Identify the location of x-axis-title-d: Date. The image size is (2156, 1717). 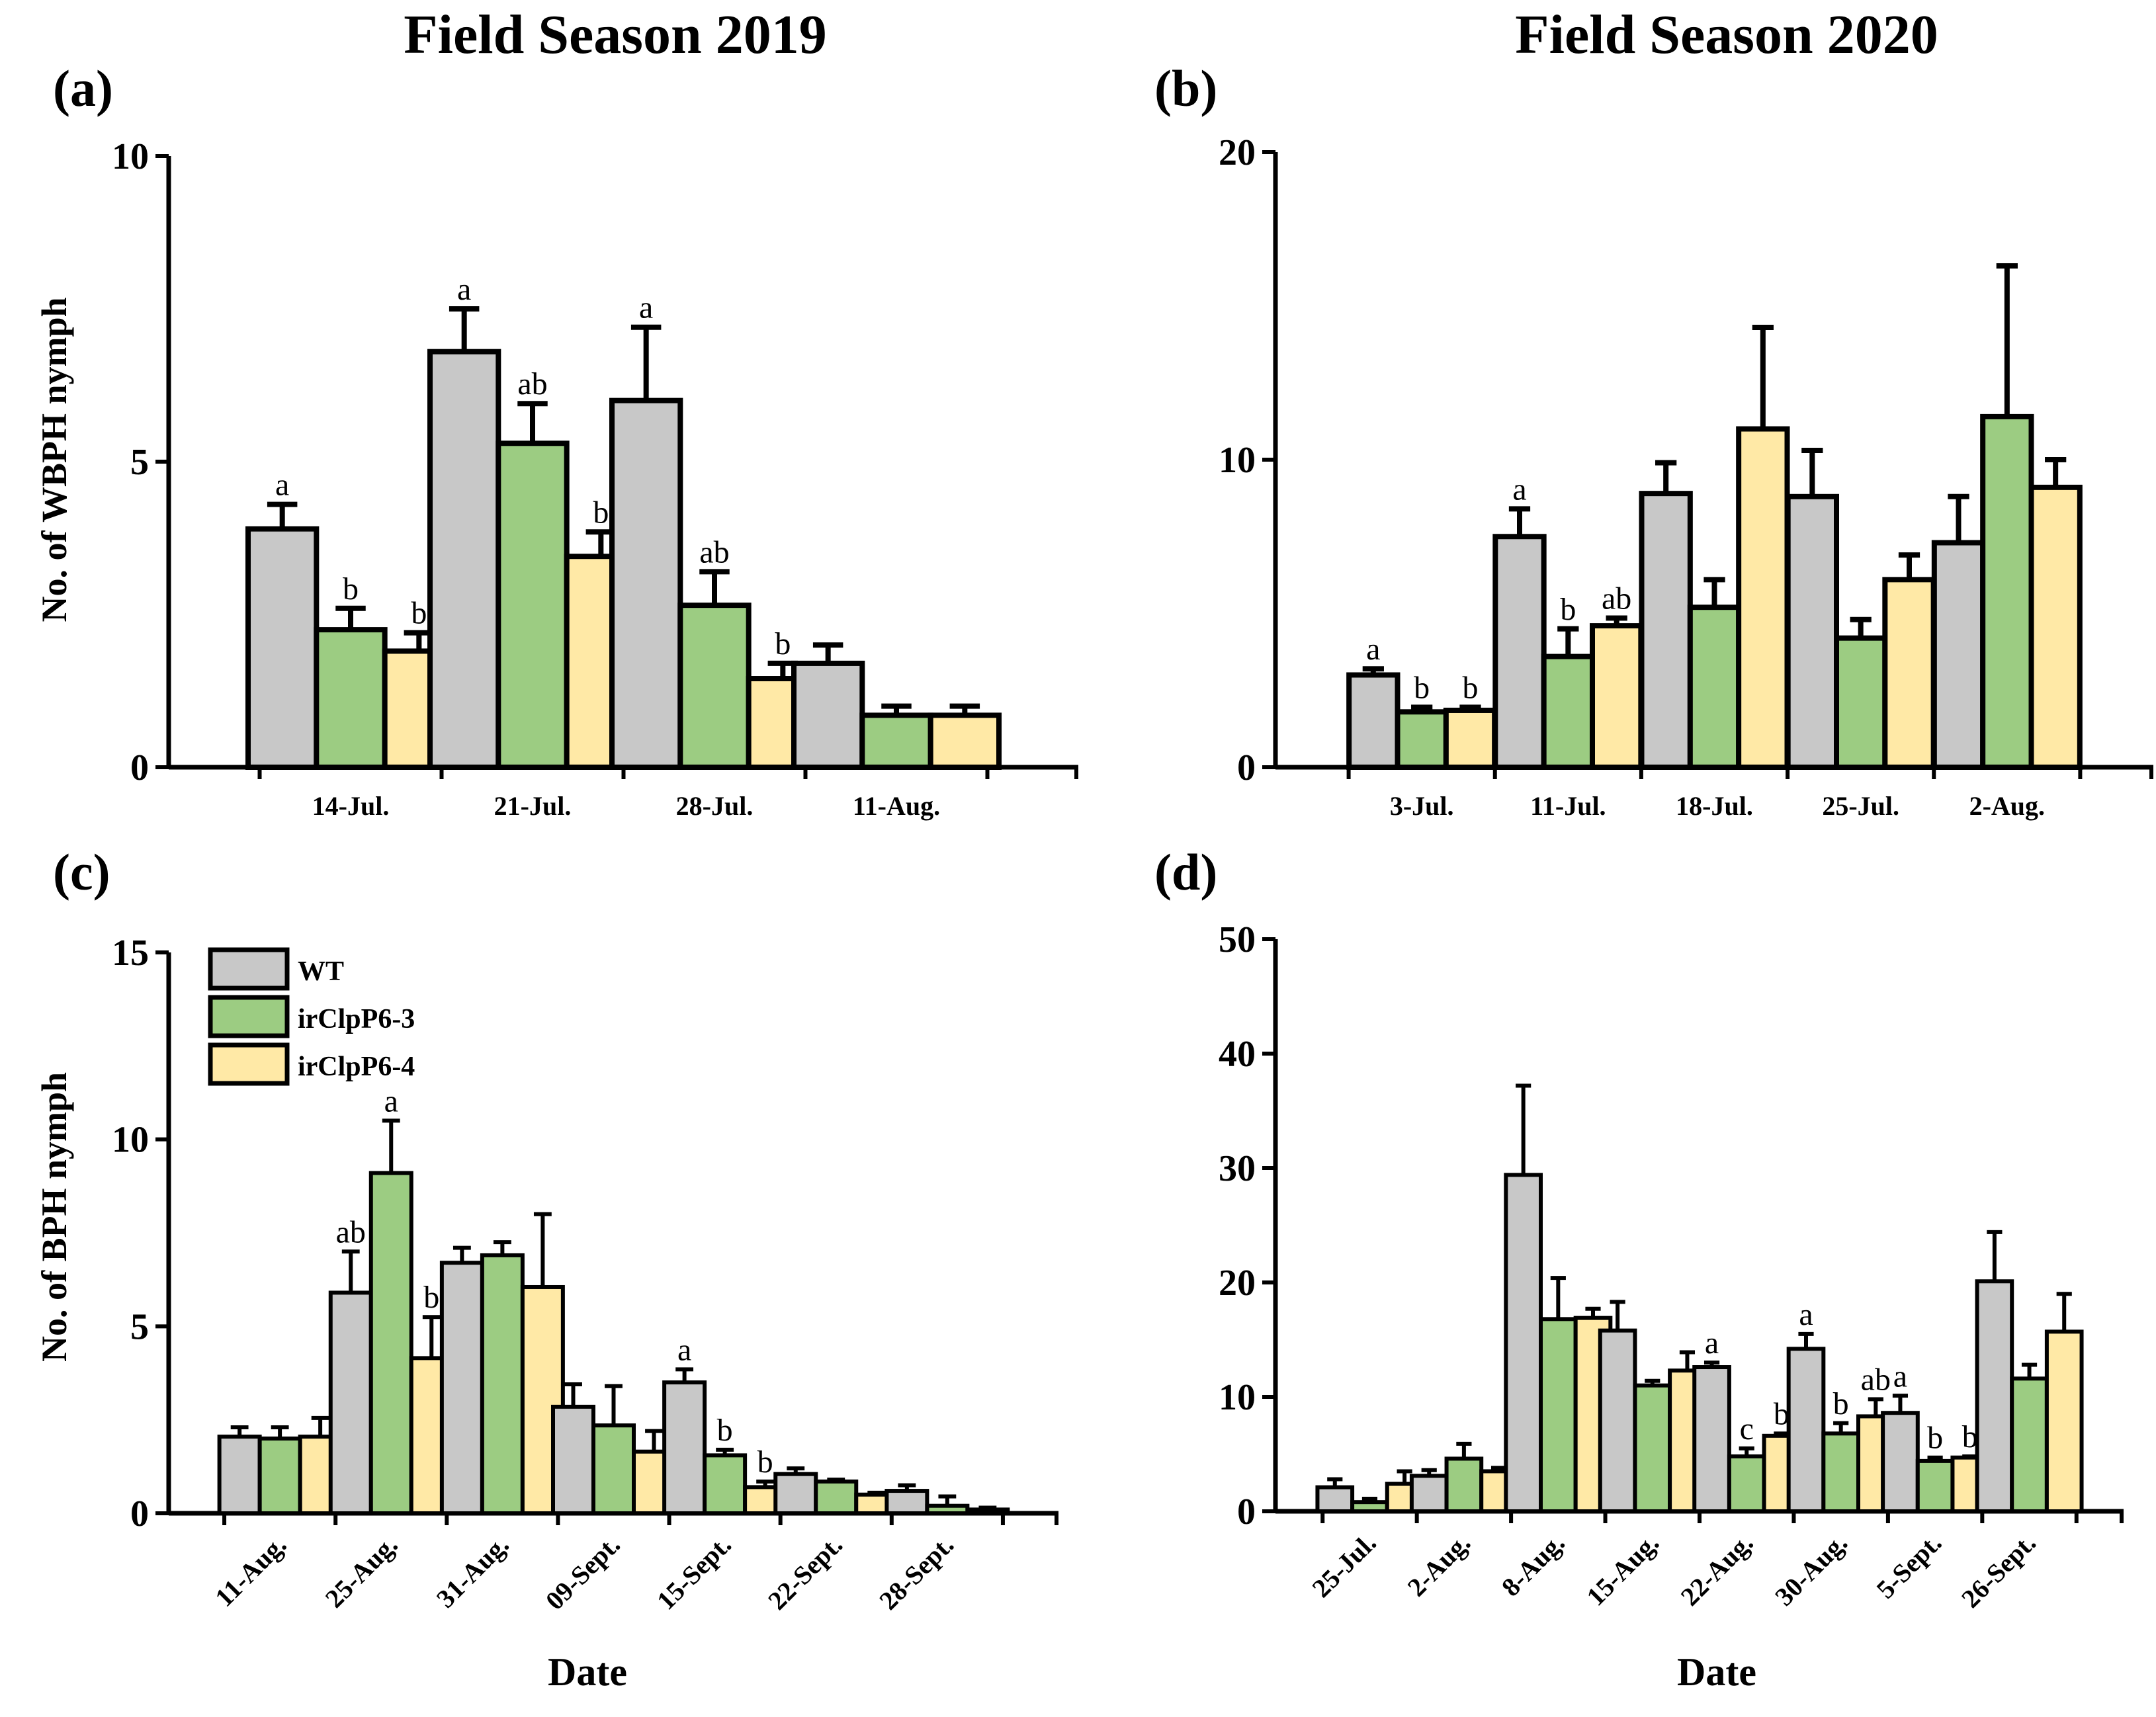
(1716, 1672).